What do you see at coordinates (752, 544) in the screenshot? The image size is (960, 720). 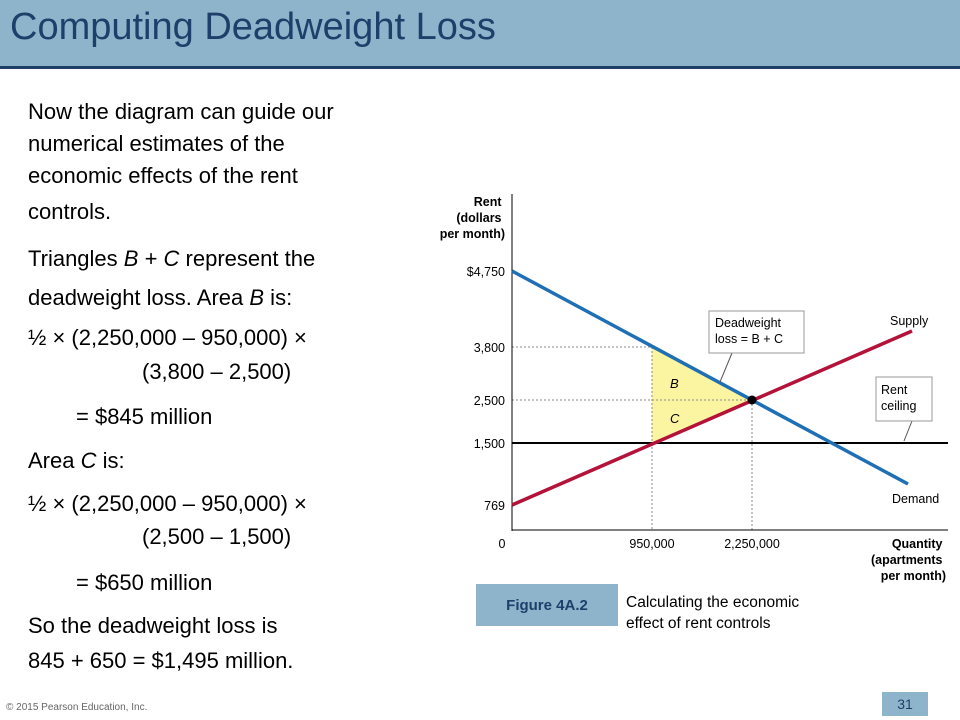 I see `x-tick-label: 2,250,000` at bounding box center [752, 544].